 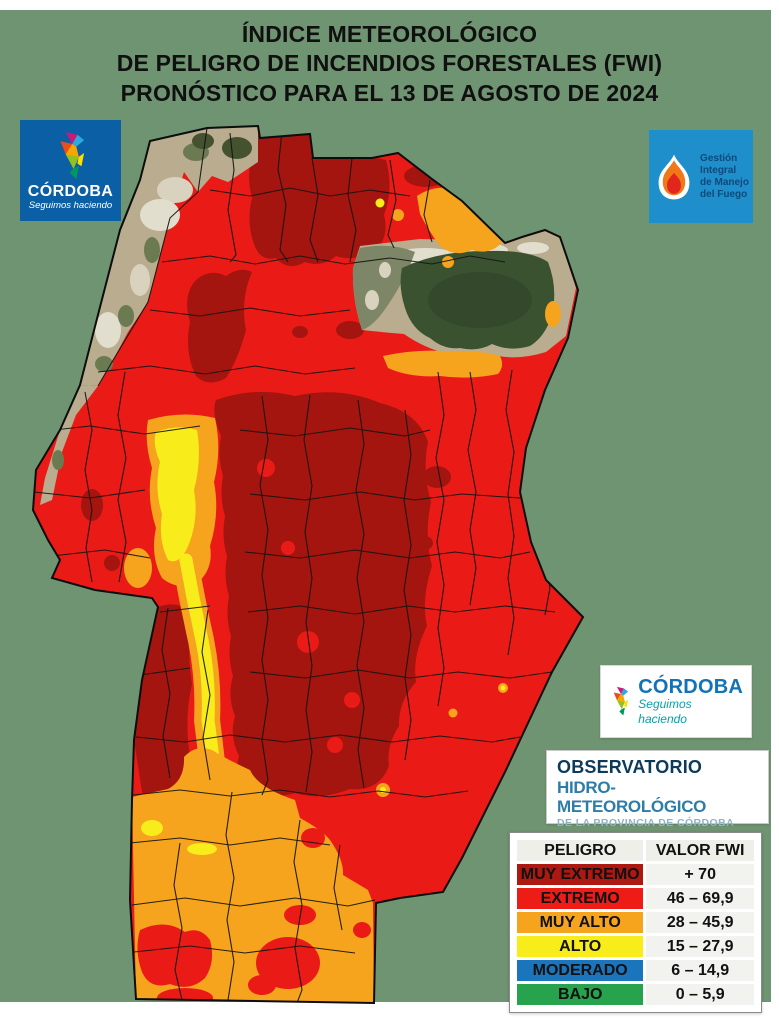 What do you see at coordinates (700, 970) in the screenshot?
I see `legend-value: 6 – 14,9` at bounding box center [700, 970].